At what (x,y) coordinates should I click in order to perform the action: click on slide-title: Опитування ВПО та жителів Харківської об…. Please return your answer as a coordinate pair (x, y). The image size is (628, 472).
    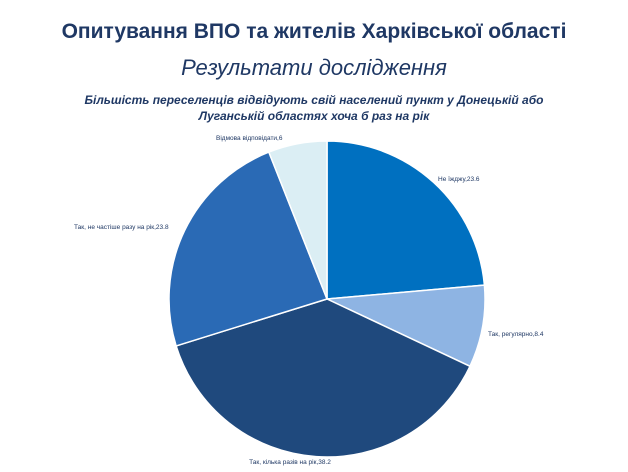
    Looking at the image, I should click on (314, 31).